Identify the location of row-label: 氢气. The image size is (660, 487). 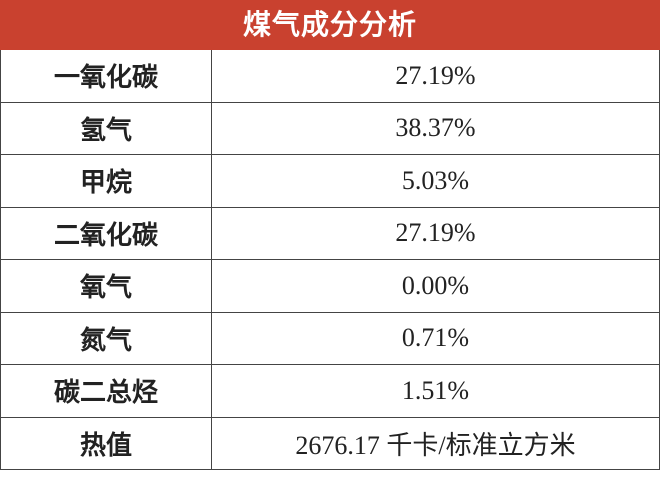
(106, 128).